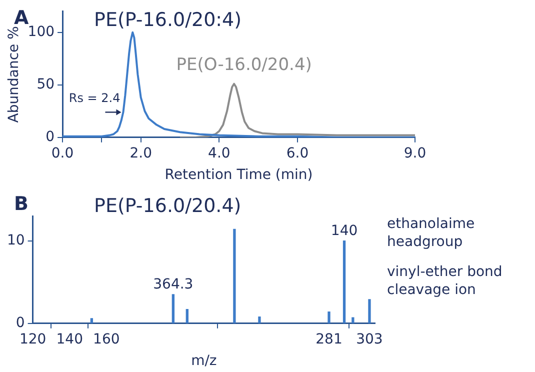  Describe the element at coordinates (244, 64) in the screenshot. I see `series-label: PE(O-16.0/20.4)` at that location.